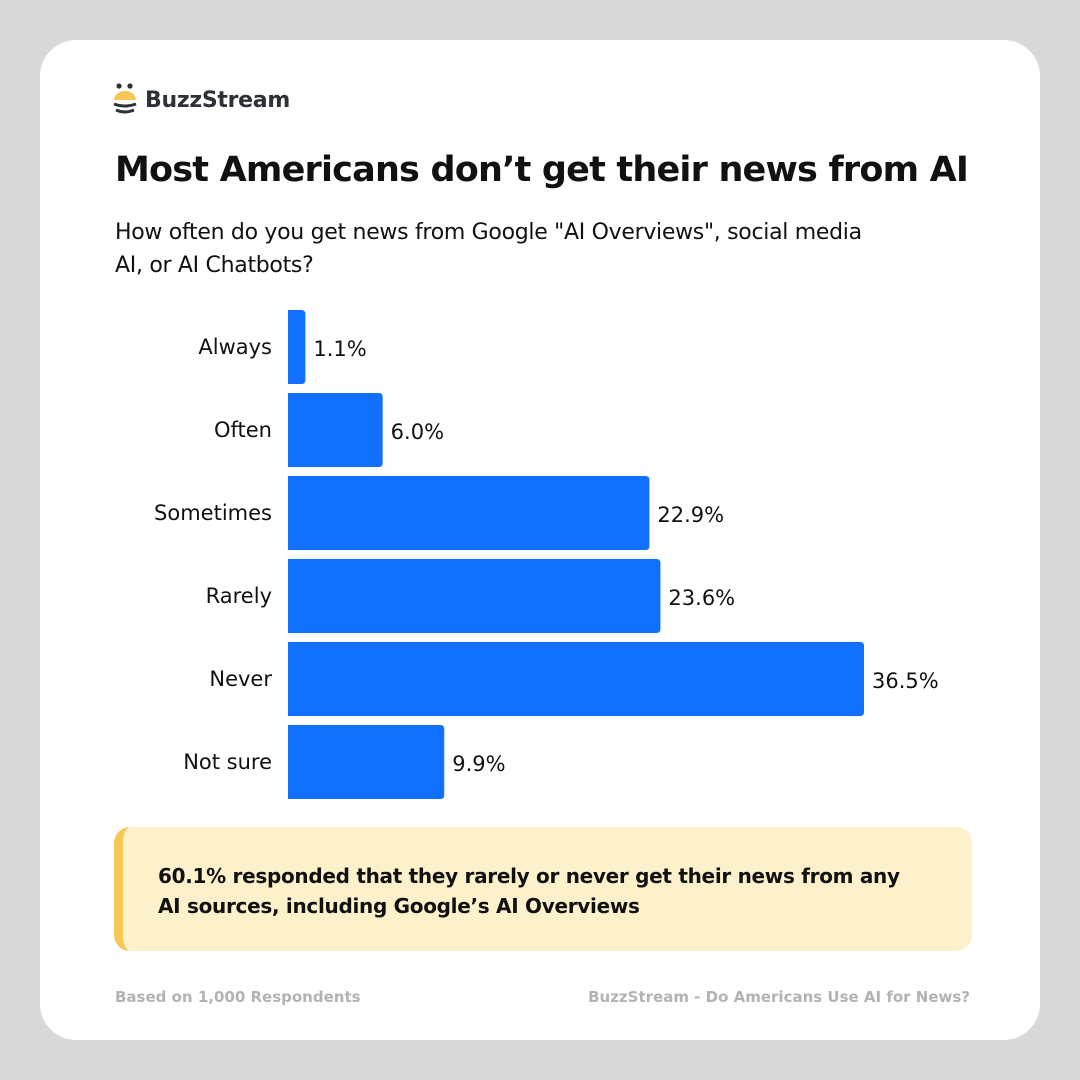 This screenshot has height=1080, width=1080. I want to click on value-label: 36.5%, so click(905, 681).